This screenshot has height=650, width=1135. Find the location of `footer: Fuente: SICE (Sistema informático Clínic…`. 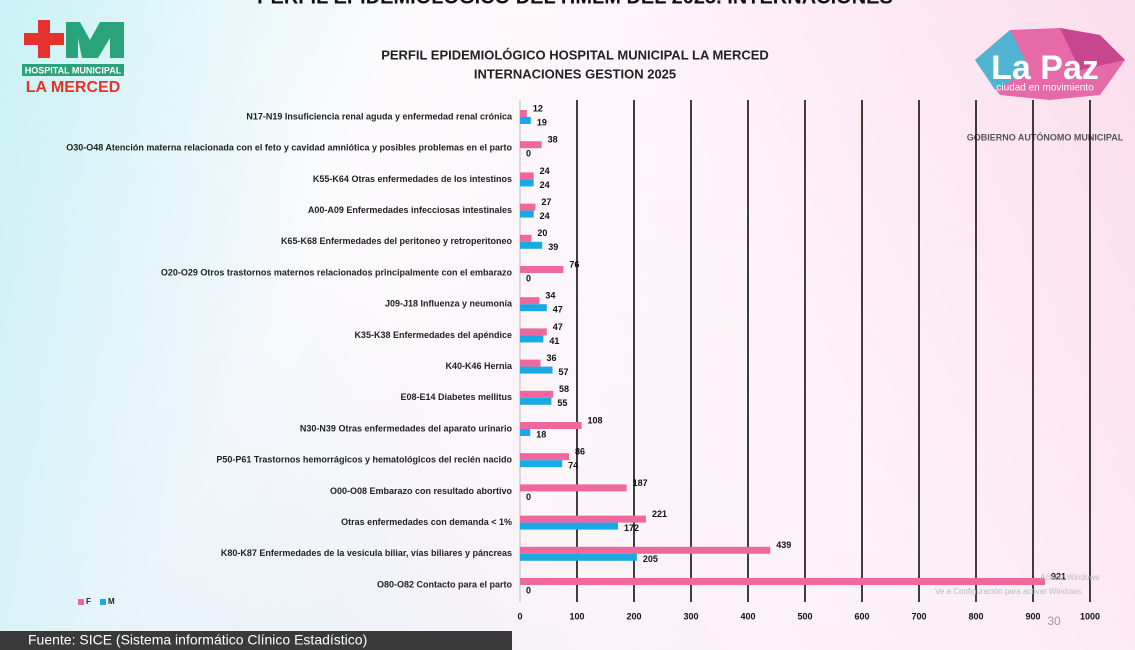

footer: Fuente: SICE (Sistema informático Clínic… is located at coordinates (197, 640).